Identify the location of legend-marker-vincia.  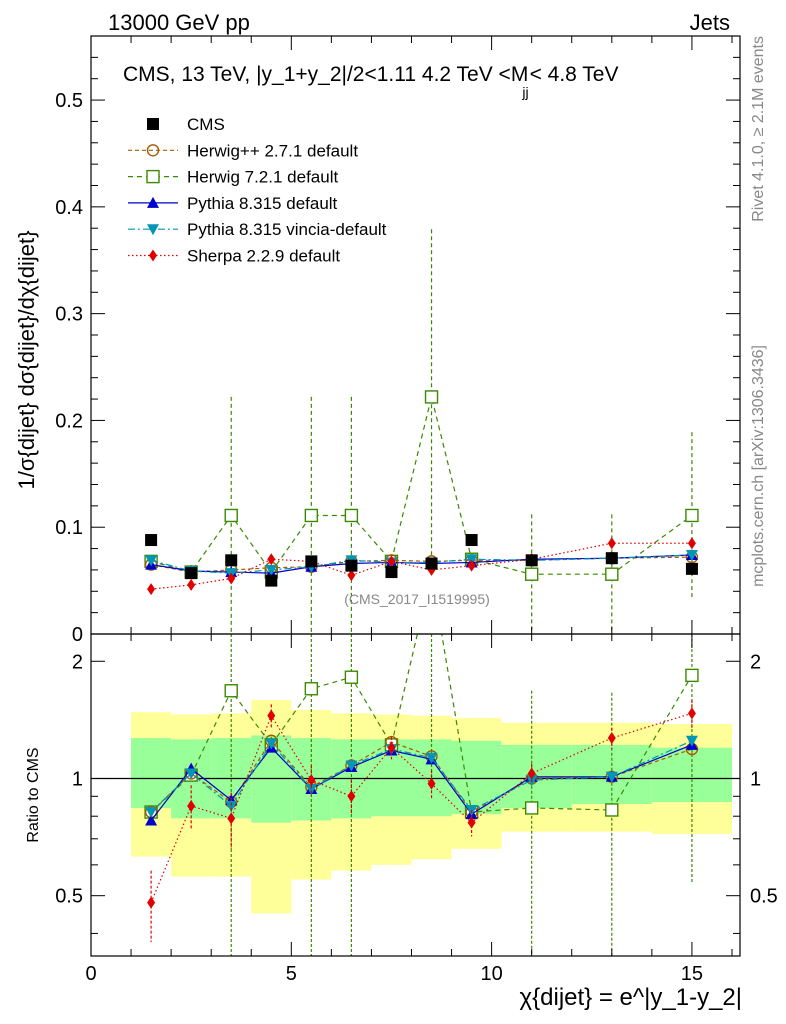
(153, 230).